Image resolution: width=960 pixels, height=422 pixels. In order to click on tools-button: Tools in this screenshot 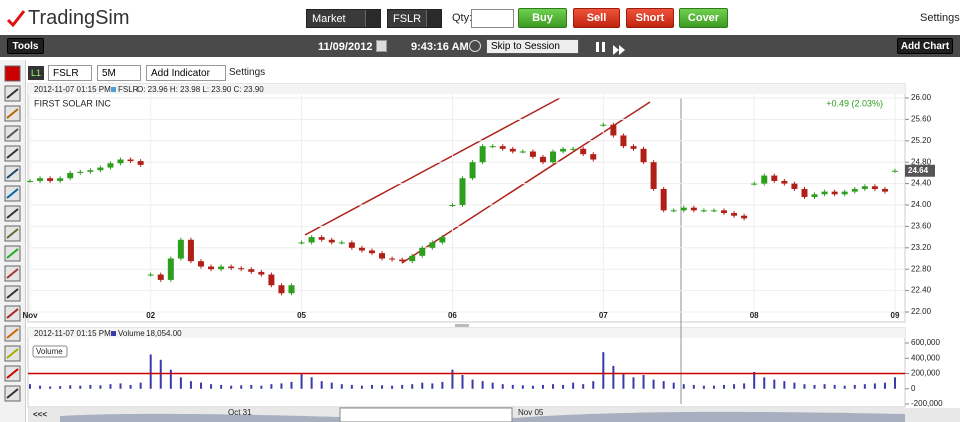, I will do `click(25, 46)`.